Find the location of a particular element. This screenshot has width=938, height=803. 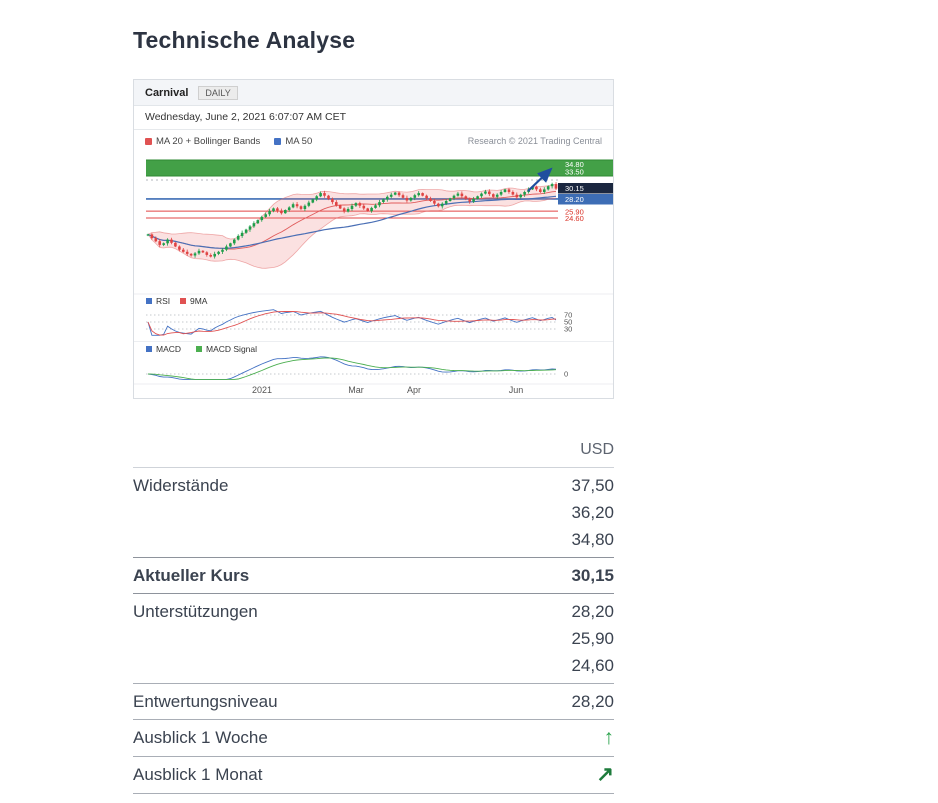

svg-text: 50 is located at coordinates (568, 322).